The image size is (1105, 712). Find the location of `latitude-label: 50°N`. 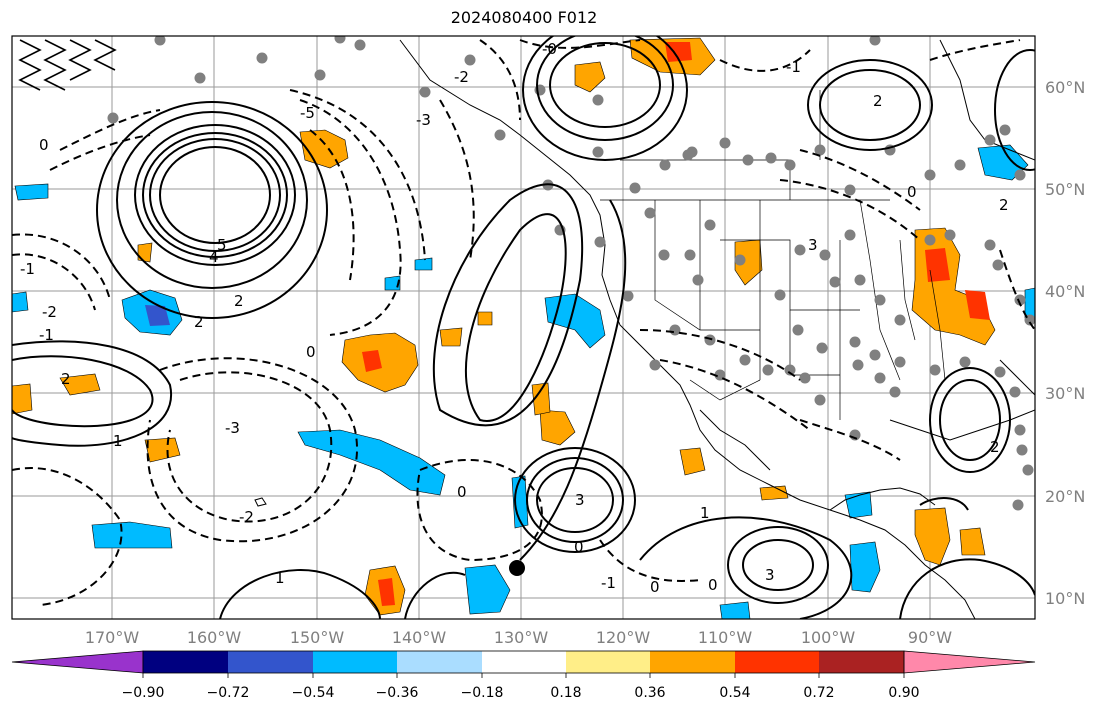

latitude-label: 50°N is located at coordinates (1065, 189).